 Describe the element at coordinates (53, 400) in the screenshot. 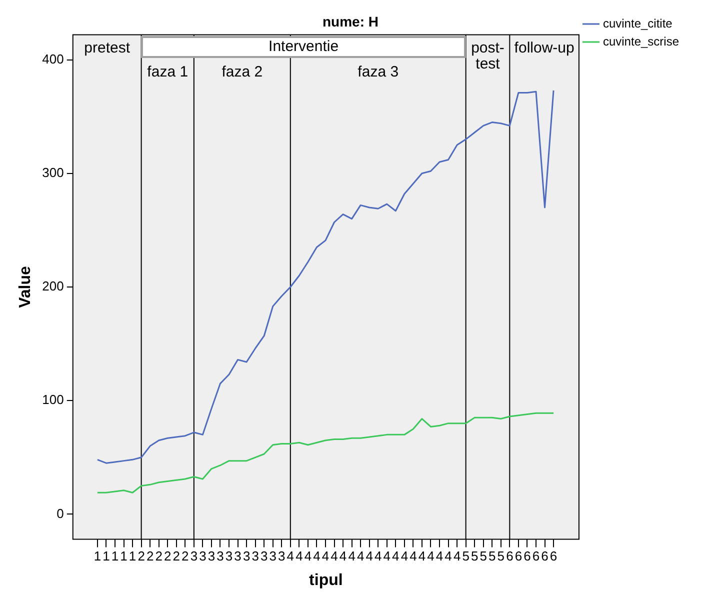

I see `y-tick-label: 100` at that location.